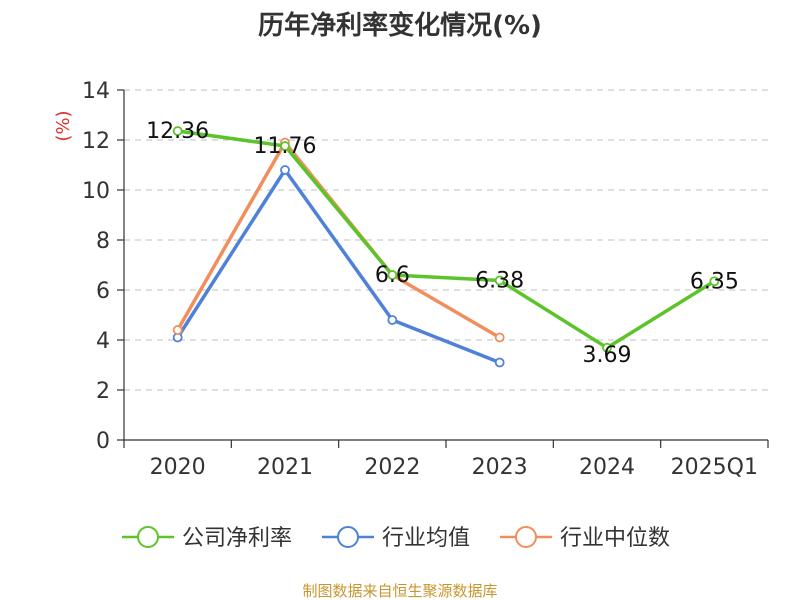 The width and height of the screenshot is (800, 600). I want to click on data-label: 6.35, so click(714, 281).